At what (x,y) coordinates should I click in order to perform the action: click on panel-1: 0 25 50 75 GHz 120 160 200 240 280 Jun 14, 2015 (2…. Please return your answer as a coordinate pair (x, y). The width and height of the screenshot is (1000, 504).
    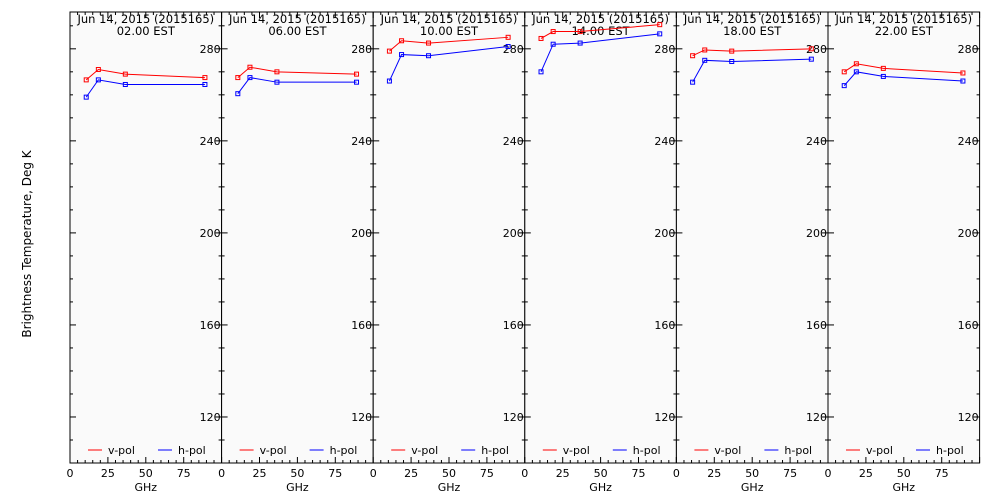
    Looking at the image, I should click on (145, 252).